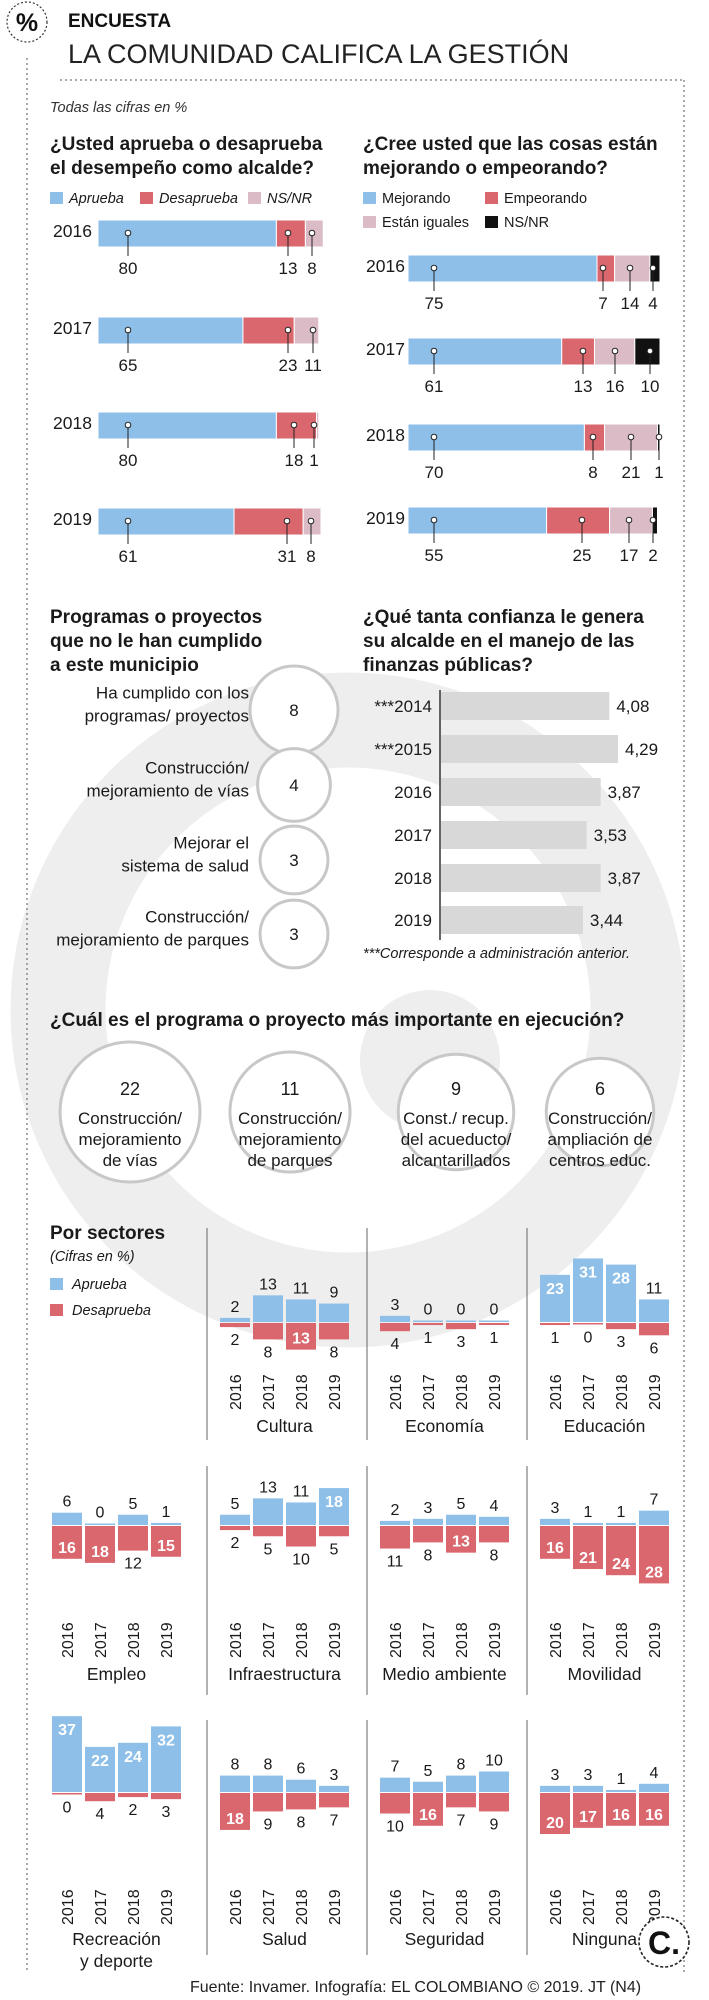  I want to click on bubble-label-line: Const./ recup., so click(456, 1118).